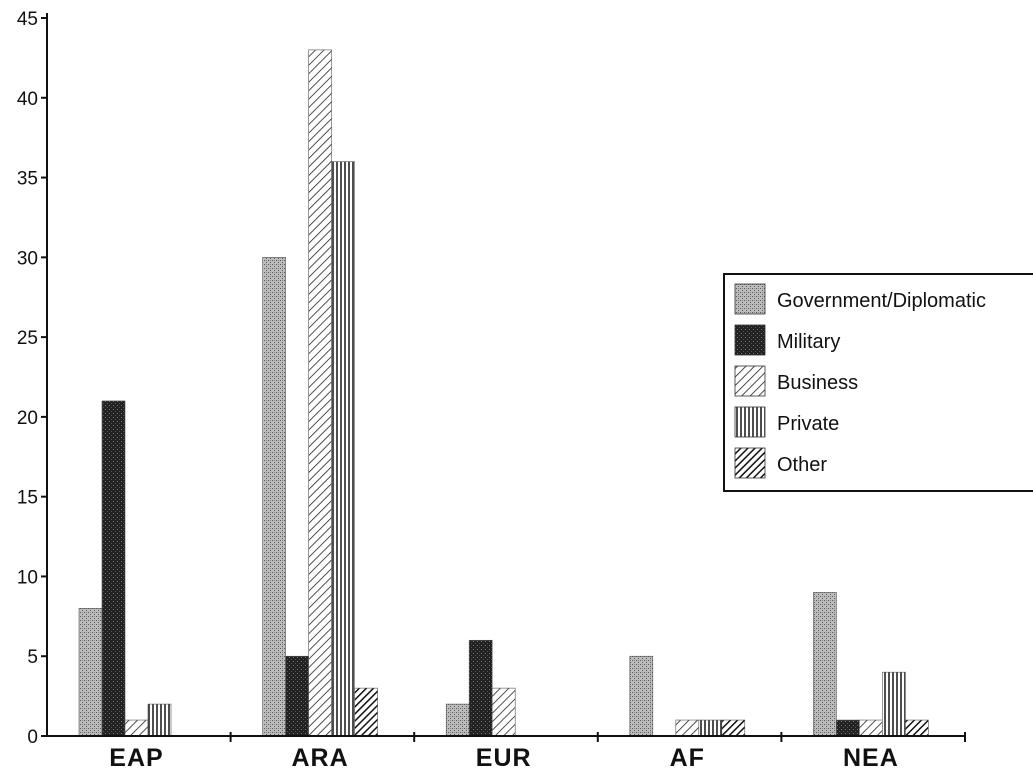  I want to click on bar-eur-government-diplomatic, so click(457, 720).